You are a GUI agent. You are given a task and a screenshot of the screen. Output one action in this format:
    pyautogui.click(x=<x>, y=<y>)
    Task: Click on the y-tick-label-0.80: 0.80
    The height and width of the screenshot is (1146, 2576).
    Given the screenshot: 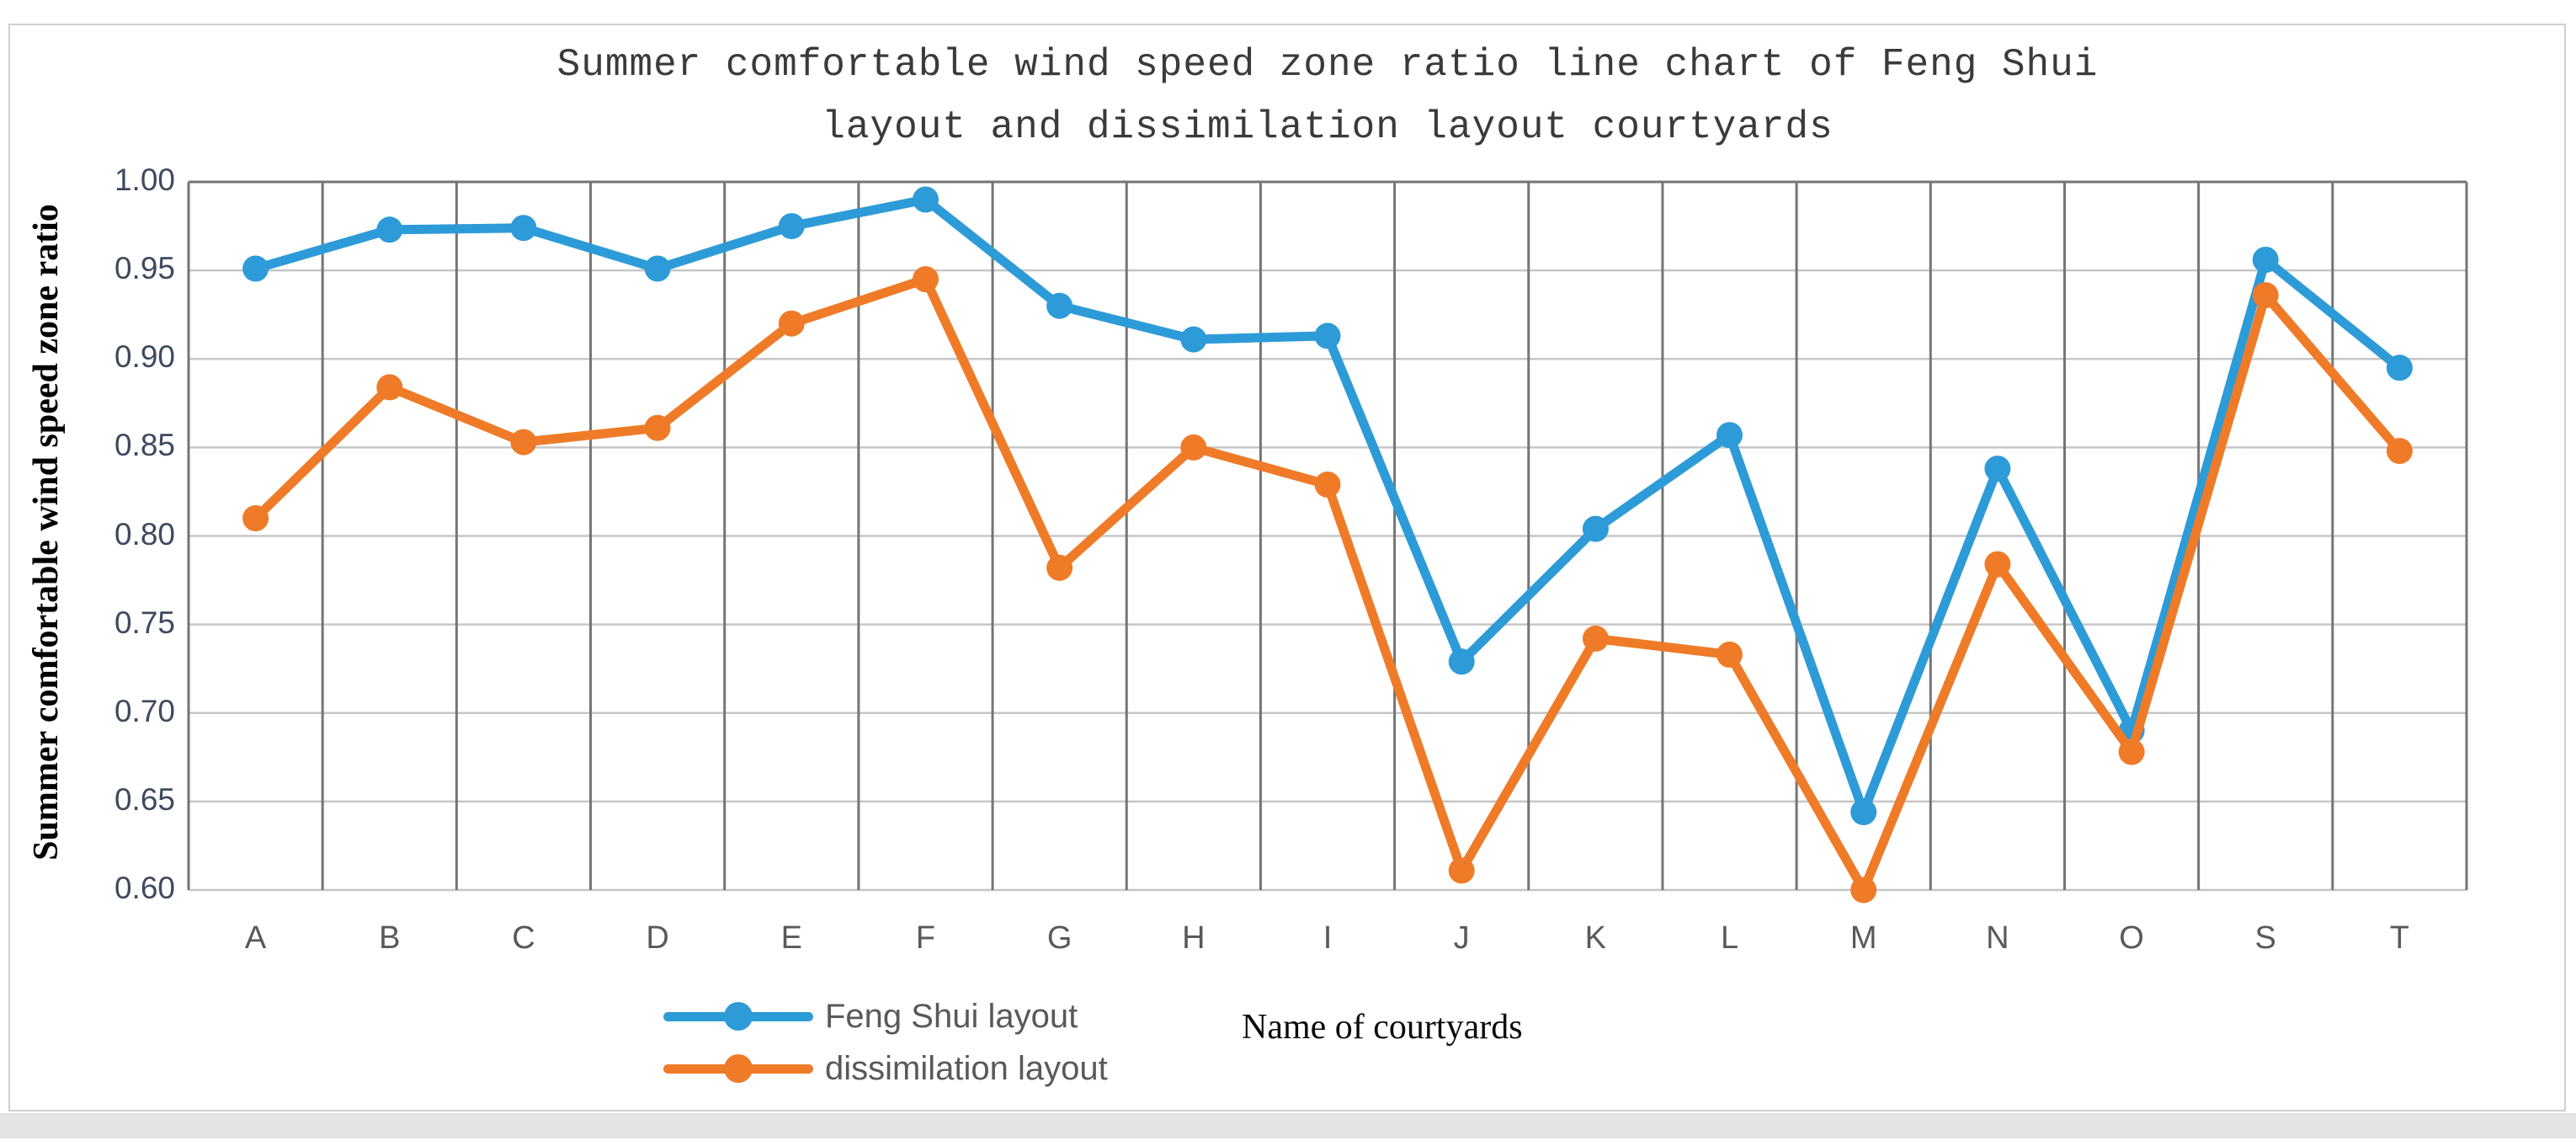 What is the action you would take?
    pyautogui.click(x=144, y=534)
    